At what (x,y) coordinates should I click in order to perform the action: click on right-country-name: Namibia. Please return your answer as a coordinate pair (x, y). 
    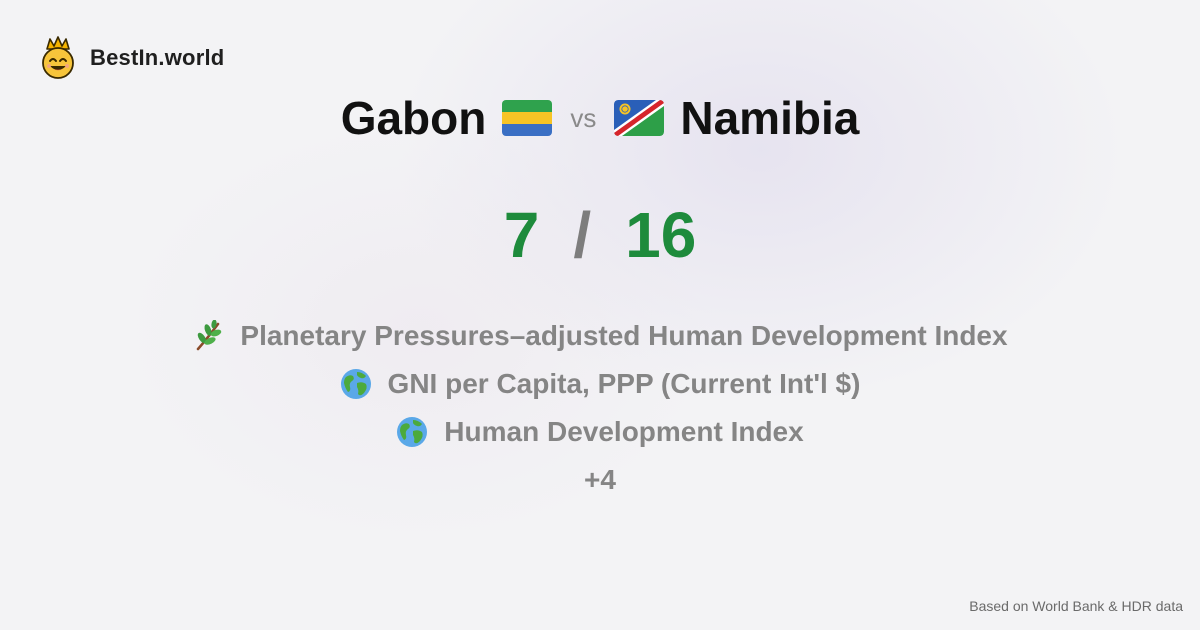
    Looking at the image, I should click on (770, 118).